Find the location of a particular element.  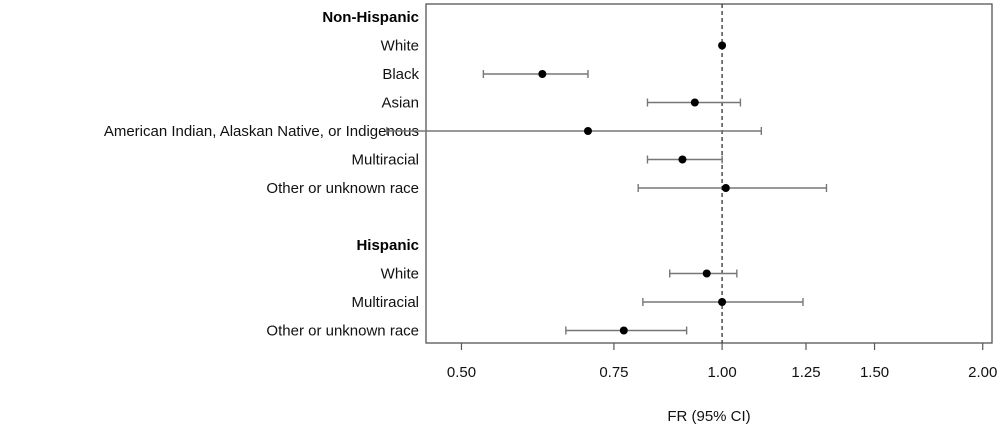

x-axis-label: FR (95% CI) is located at coordinates (708, 416).